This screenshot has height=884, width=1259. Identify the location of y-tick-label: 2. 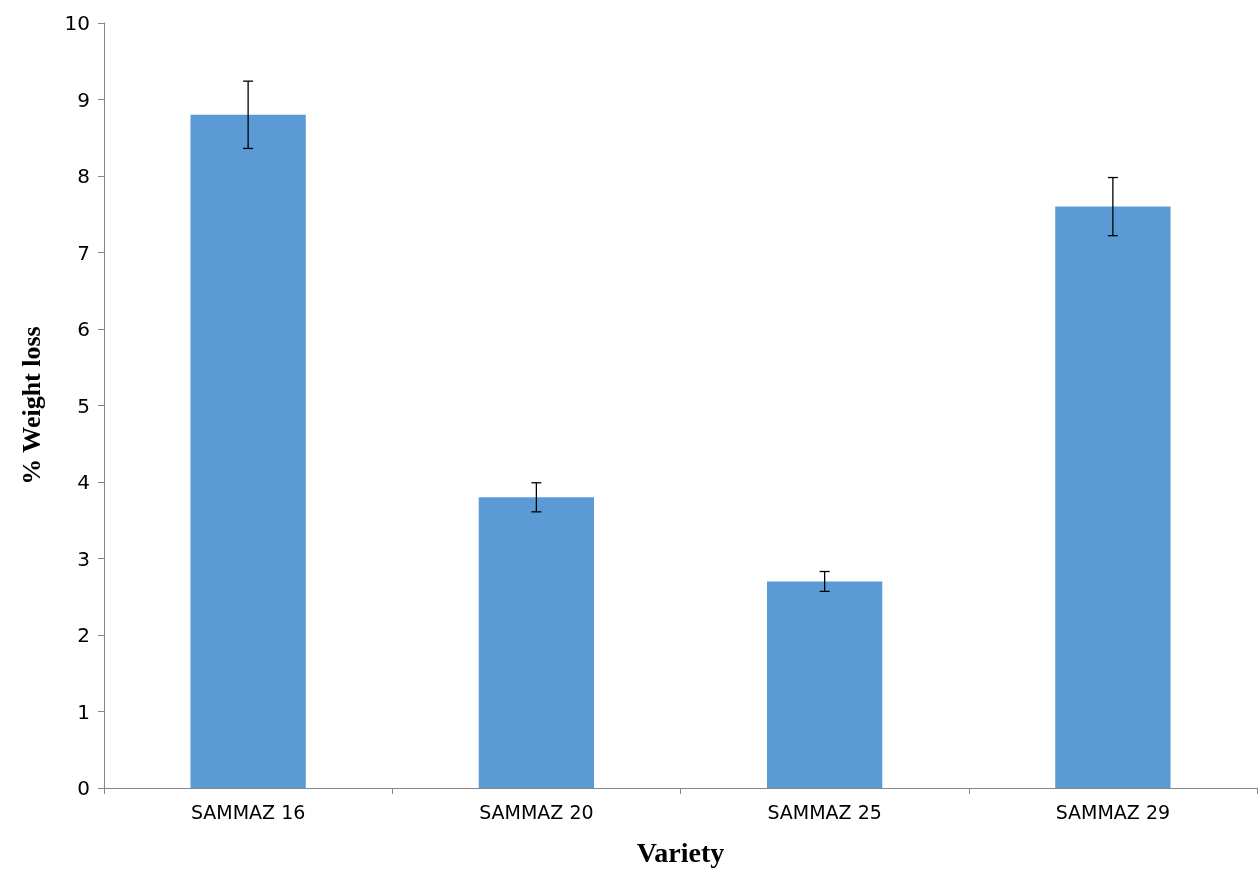
(83, 635).